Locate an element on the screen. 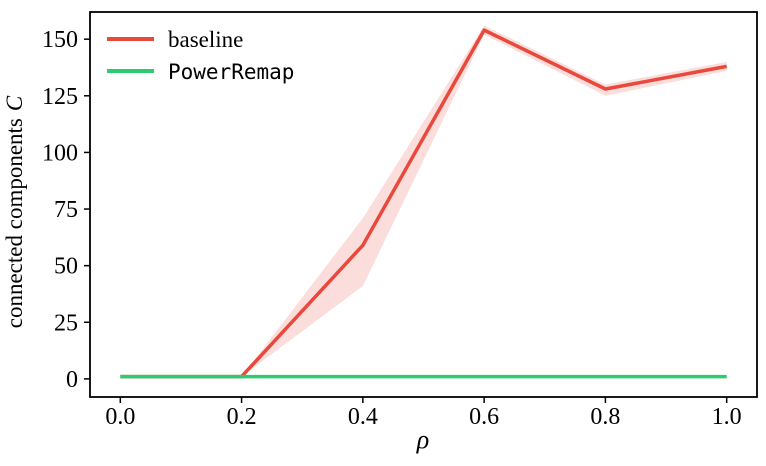  y-tick-label: 50 is located at coordinates (66, 267).